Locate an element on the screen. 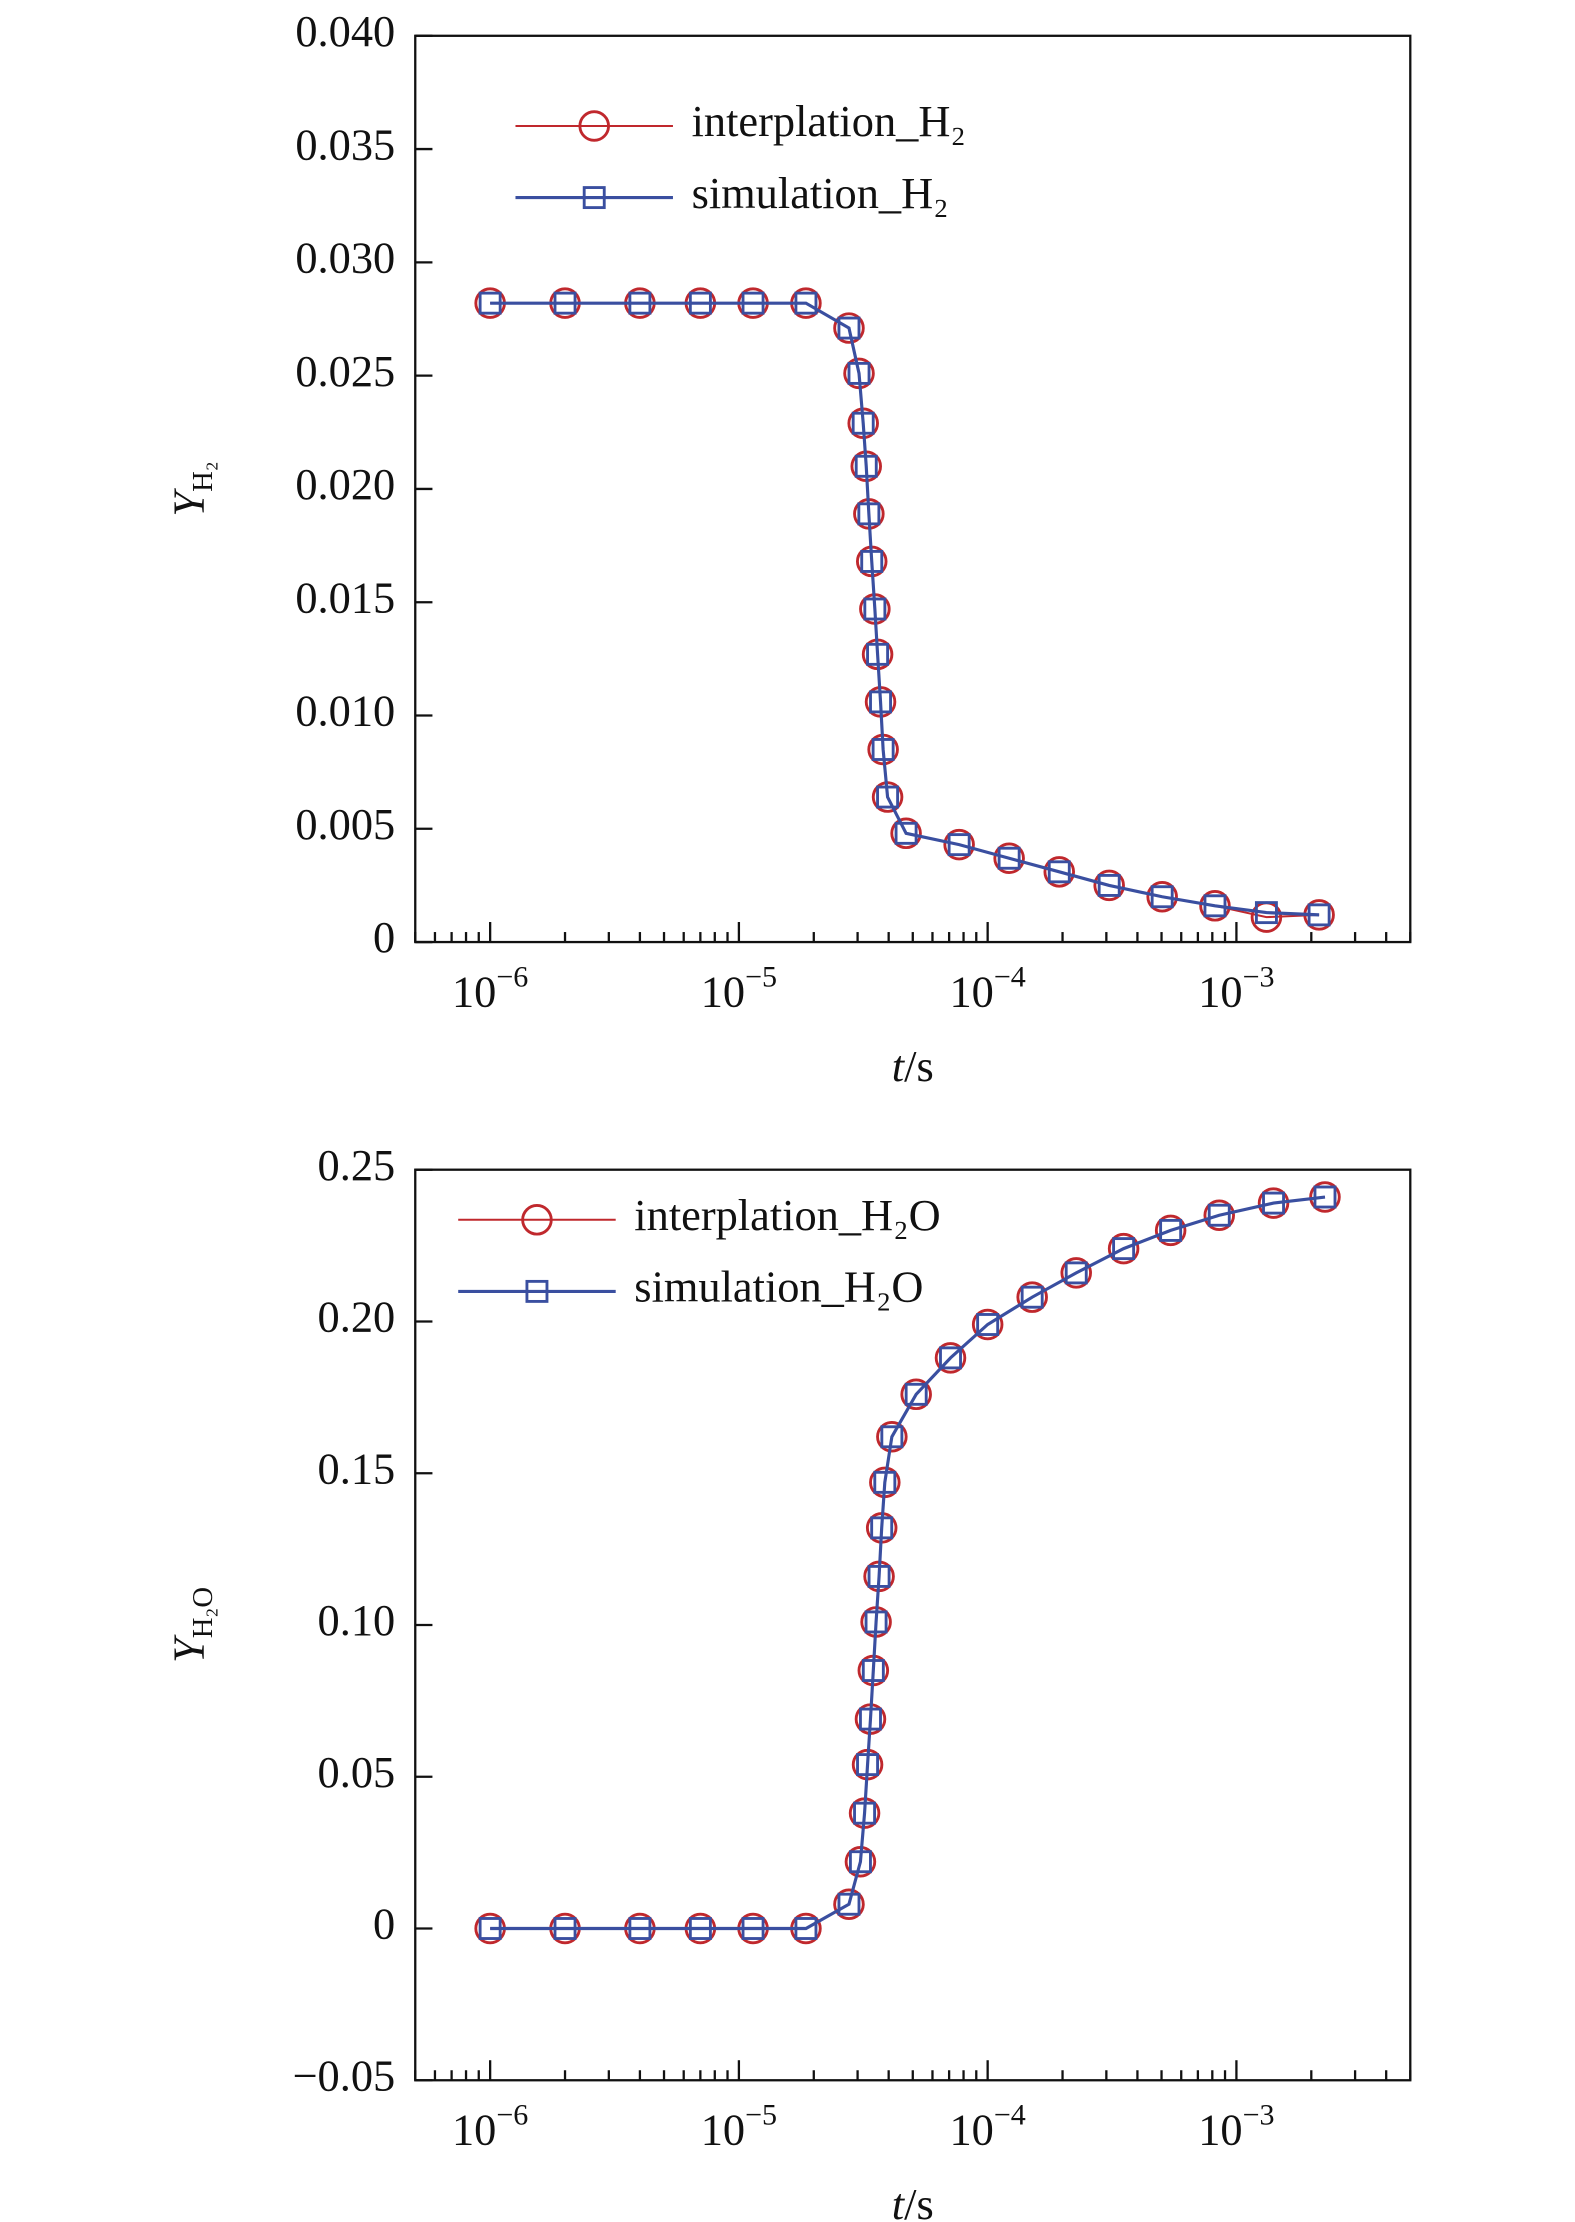  y-axis-label: YH₂ is located at coordinates (191, 488).